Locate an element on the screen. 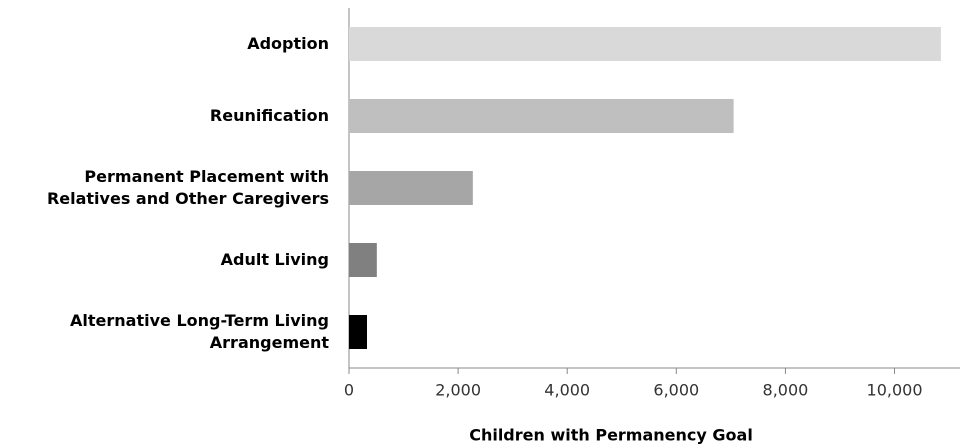  y-tick-label: Reunification is located at coordinates (269, 115).